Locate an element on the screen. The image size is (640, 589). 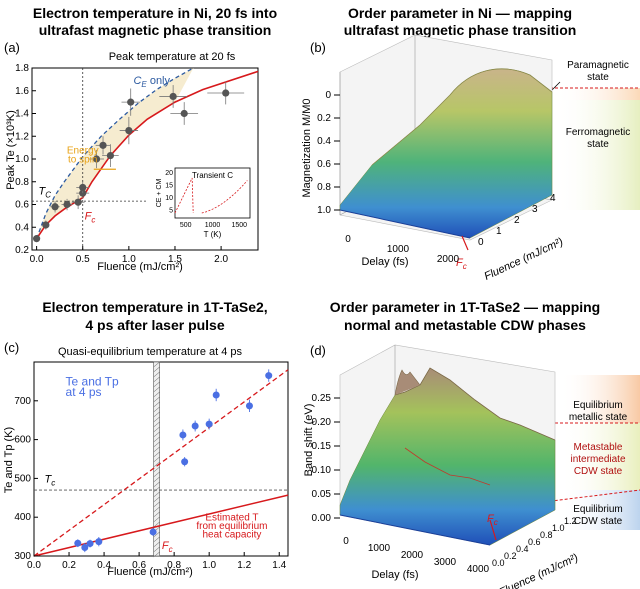
x-tick-label: 0.5 is located at coordinates (83, 259).